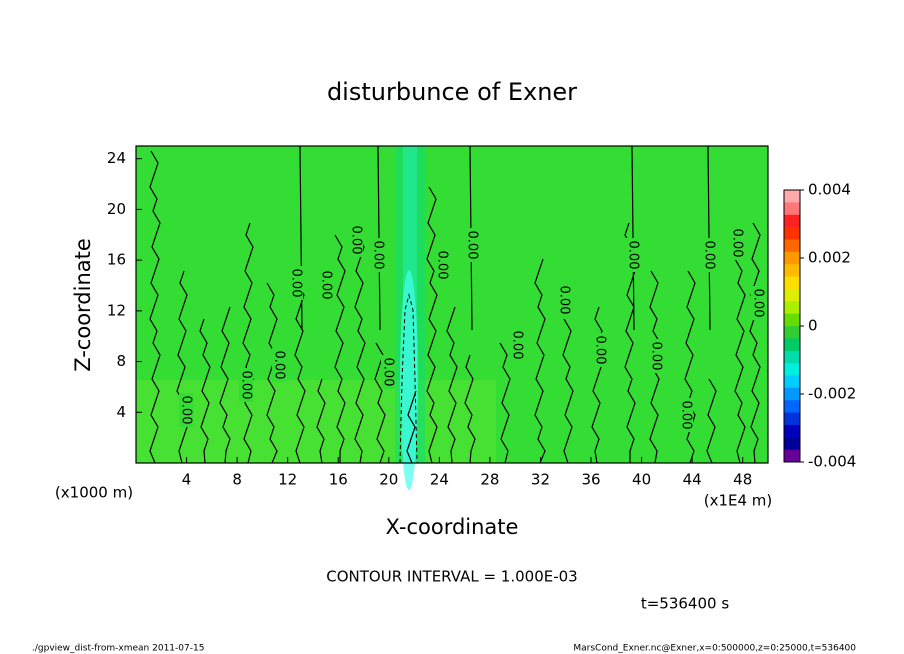 Image resolution: width=904 pixels, height=654 pixels. I want to click on colorbar-tick-label: 0.002, so click(829, 258).